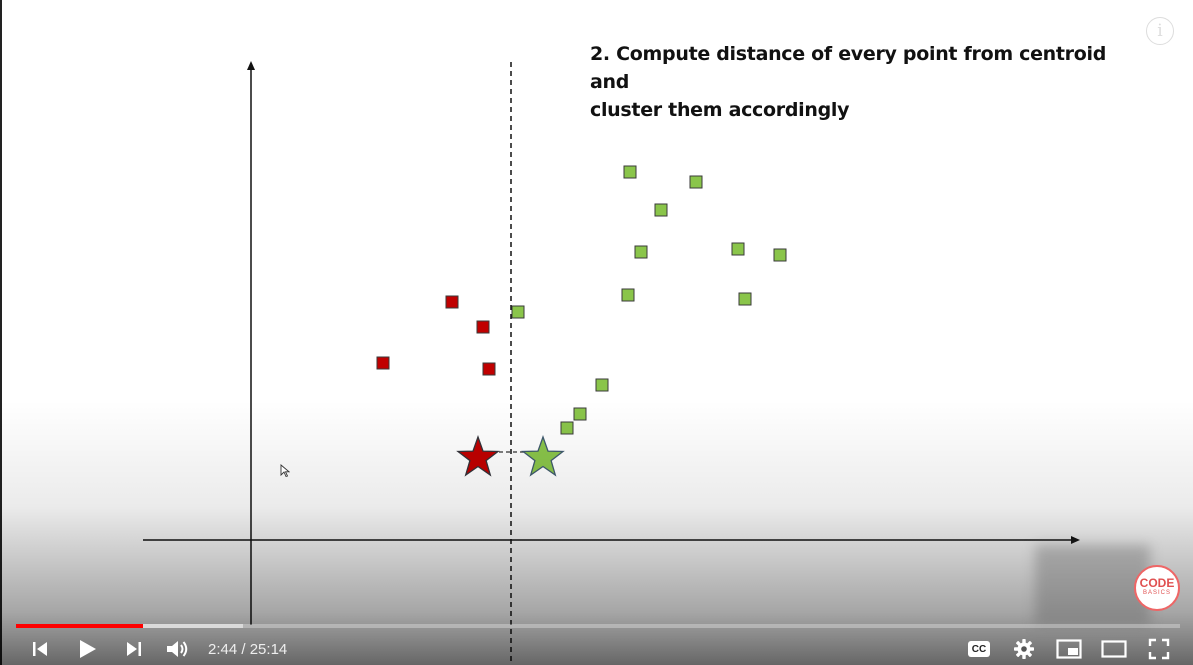 The width and height of the screenshot is (1193, 665). Describe the element at coordinates (1160, 31) in the screenshot. I see `info-icon: i` at that location.